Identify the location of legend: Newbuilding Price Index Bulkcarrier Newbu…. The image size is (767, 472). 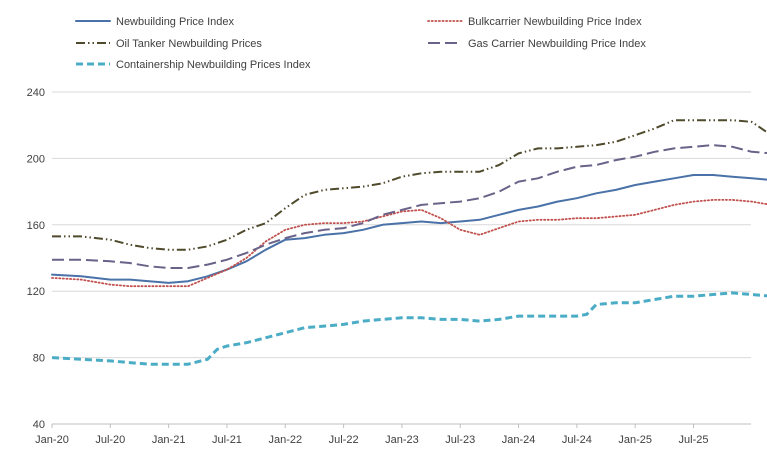
(360, 43).